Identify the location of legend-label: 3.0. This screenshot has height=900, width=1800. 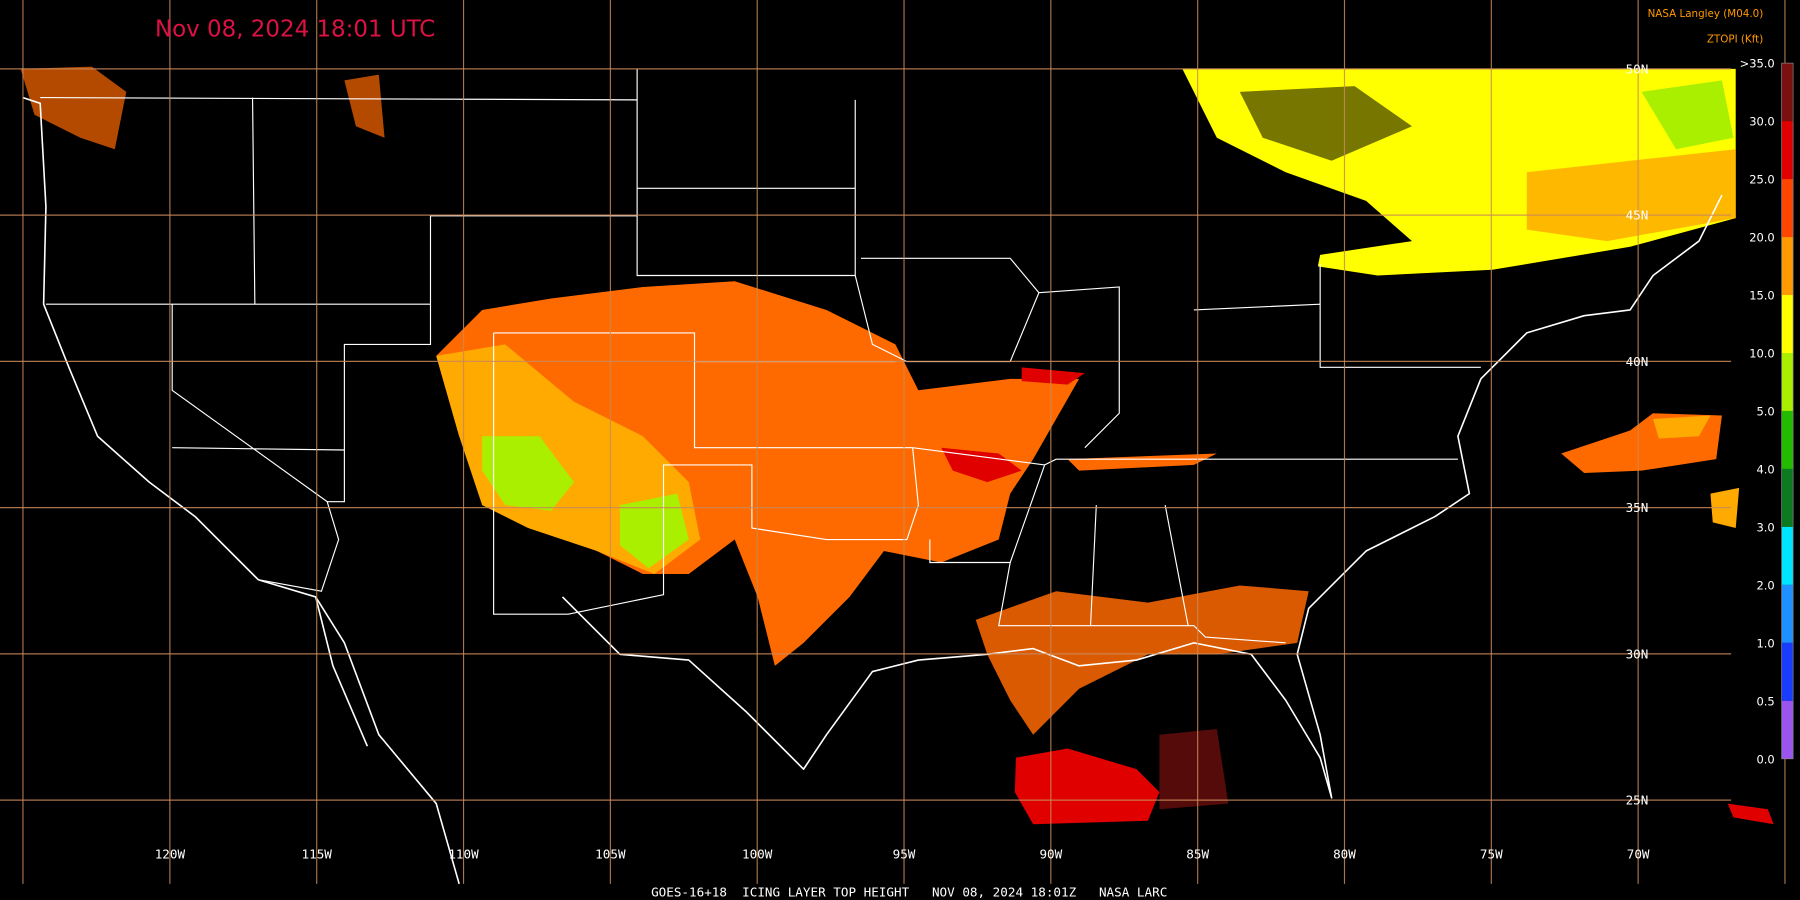
(1765, 528).